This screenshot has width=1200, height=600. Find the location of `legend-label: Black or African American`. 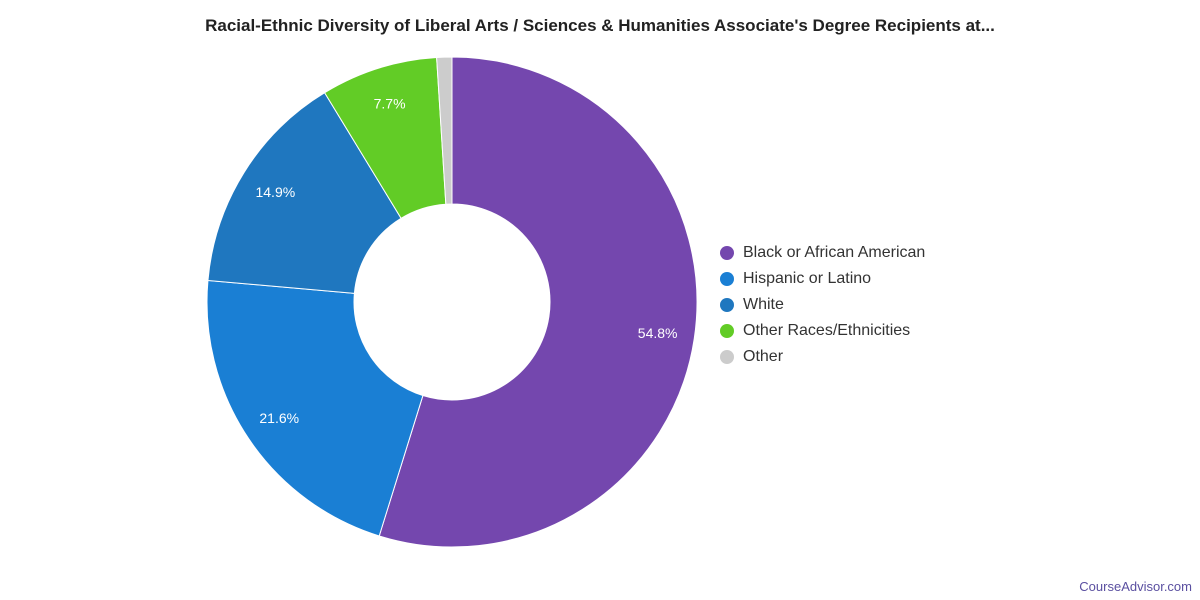

legend-label: Black or African American is located at coordinates (834, 252).